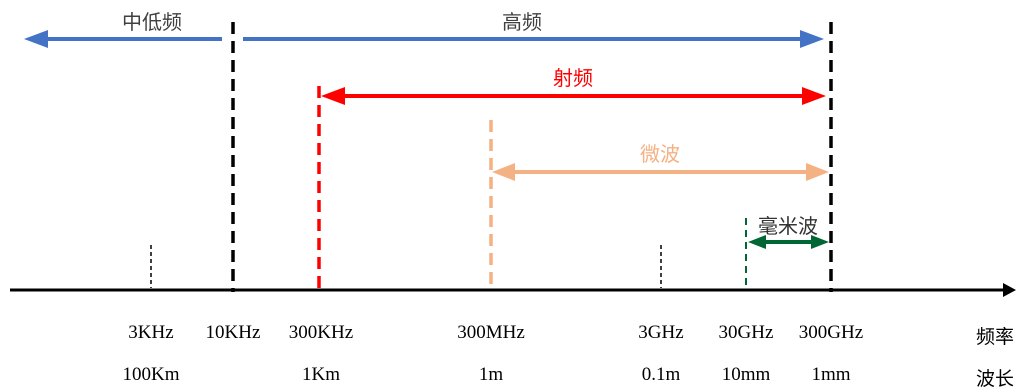 This screenshot has width=1024, height=391. What do you see at coordinates (151, 375) in the screenshot?
I see `wave-label: 100Km` at bounding box center [151, 375].